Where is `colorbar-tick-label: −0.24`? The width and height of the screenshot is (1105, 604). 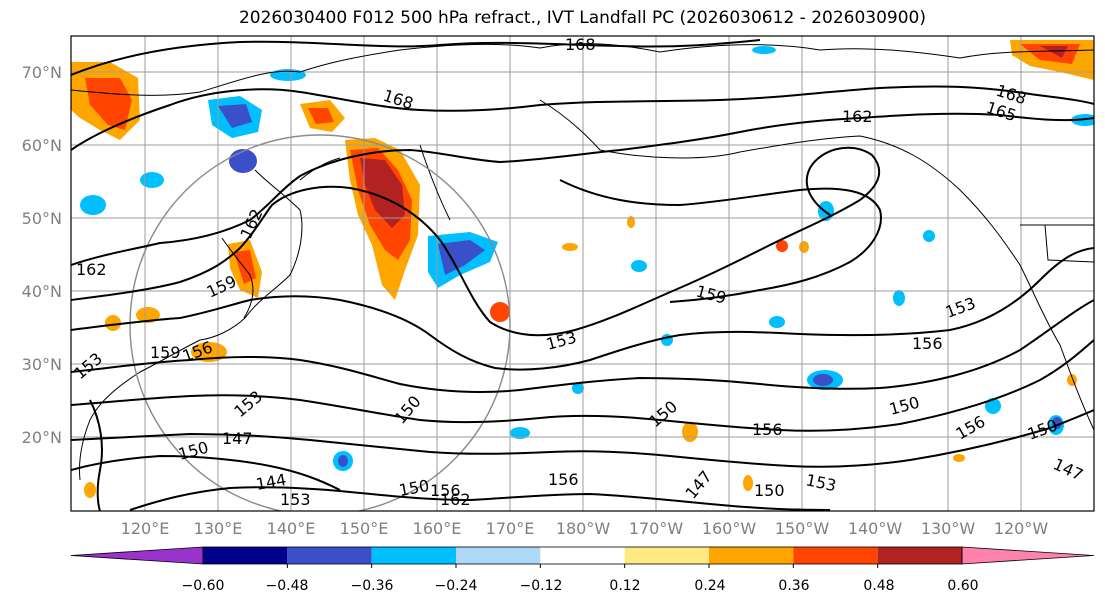 colorbar-tick-label: −0.24 is located at coordinates (456, 586).